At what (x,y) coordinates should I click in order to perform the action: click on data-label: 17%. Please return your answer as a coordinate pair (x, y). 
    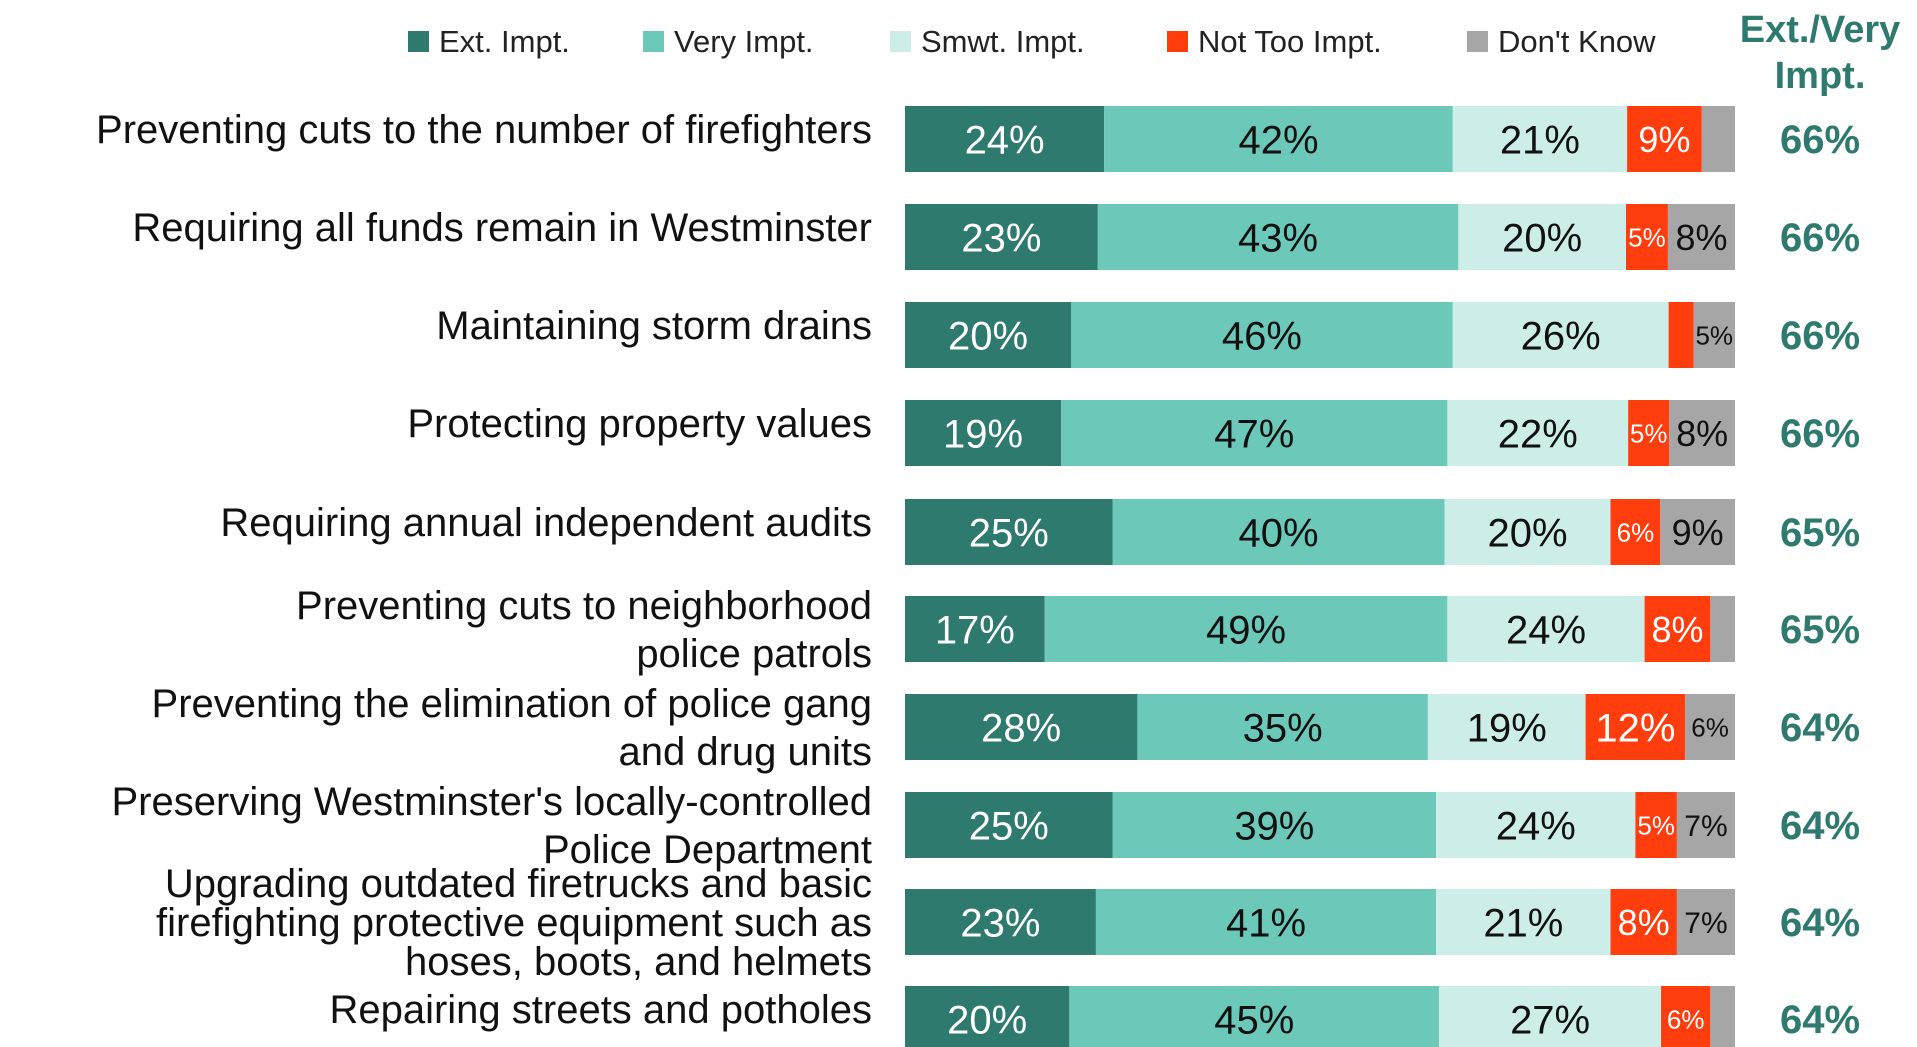
    Looking at the image, I should click on (975, 630).